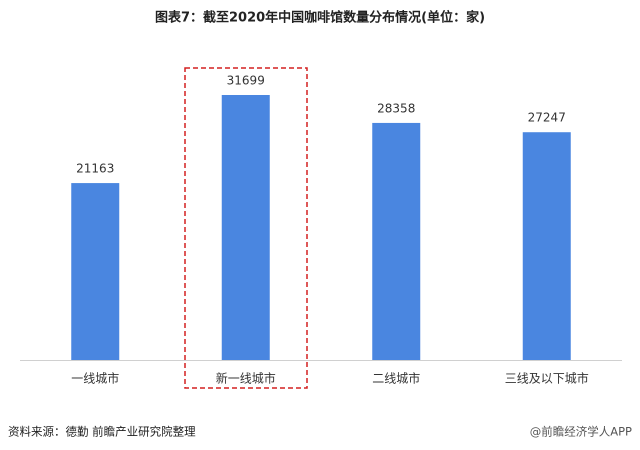  What do you see at coordinates (246, 378) in the screenshot?
I see `x-tick-label: 新一线城市` at bounding box center [246, 378].